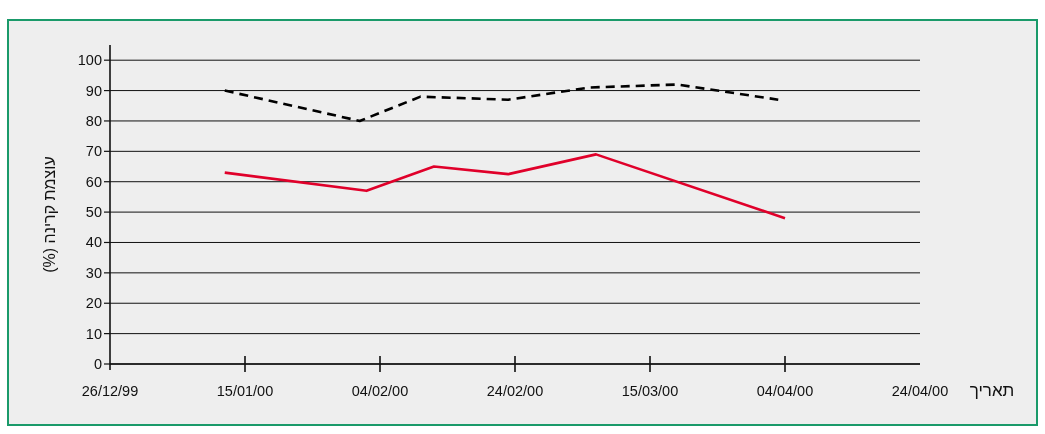  I want to click on y-tick-label: 80, so click(93, 120).